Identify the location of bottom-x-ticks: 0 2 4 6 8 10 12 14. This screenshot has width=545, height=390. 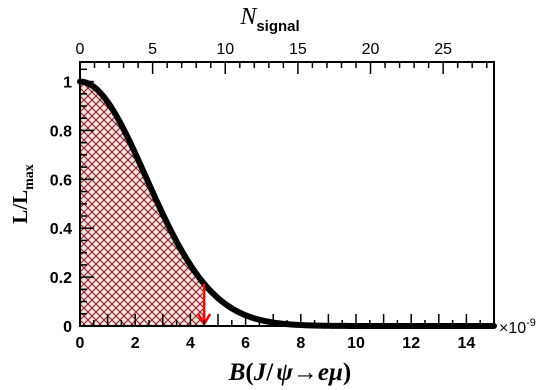
(285, 333).